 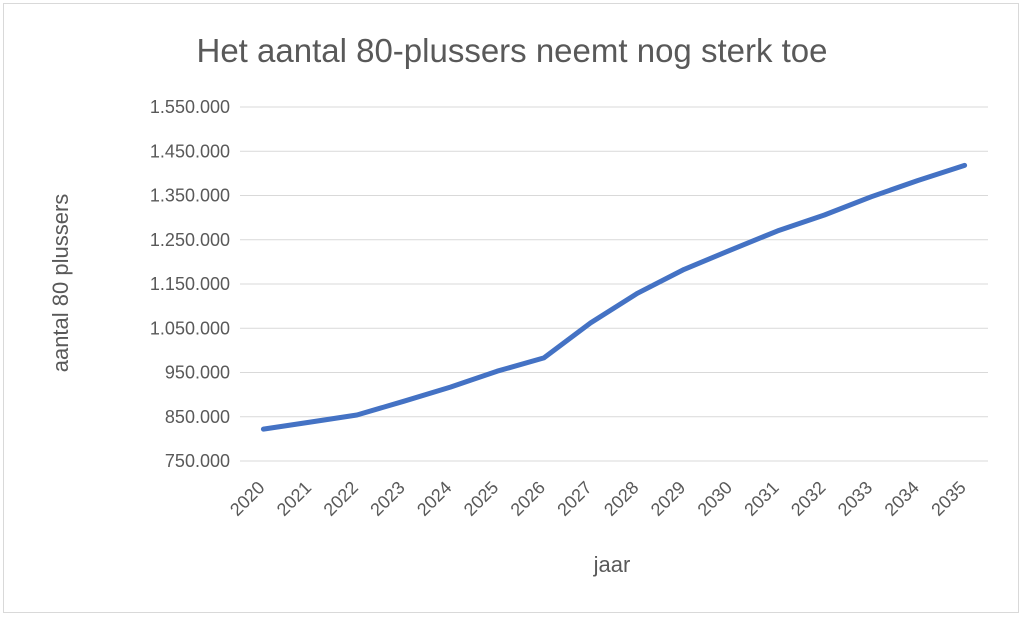 What do you see at coordinates (621, 498) in the screenshot?
I see `x-tick-label: 2028` at bounding box center [621, 498].